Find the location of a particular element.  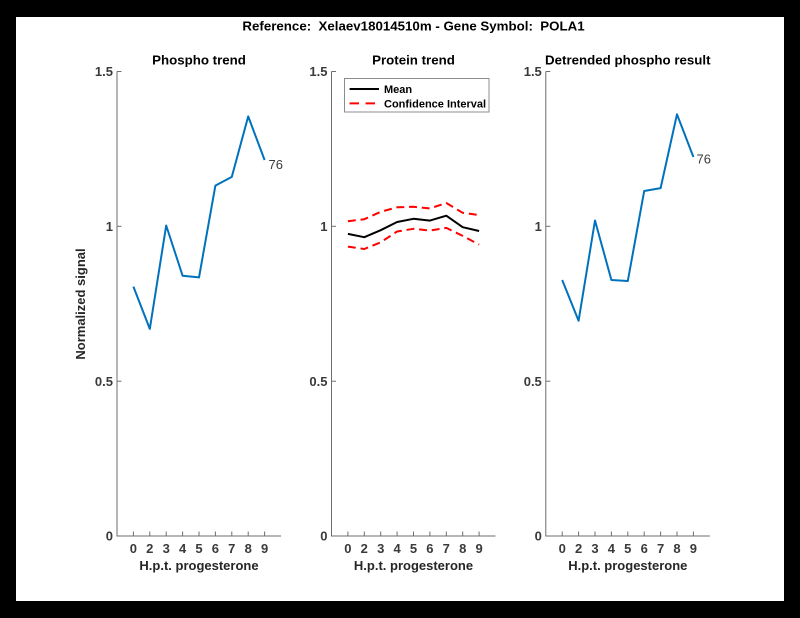

svg-text: Detrended phospho result is located at coordinates (628, 59).